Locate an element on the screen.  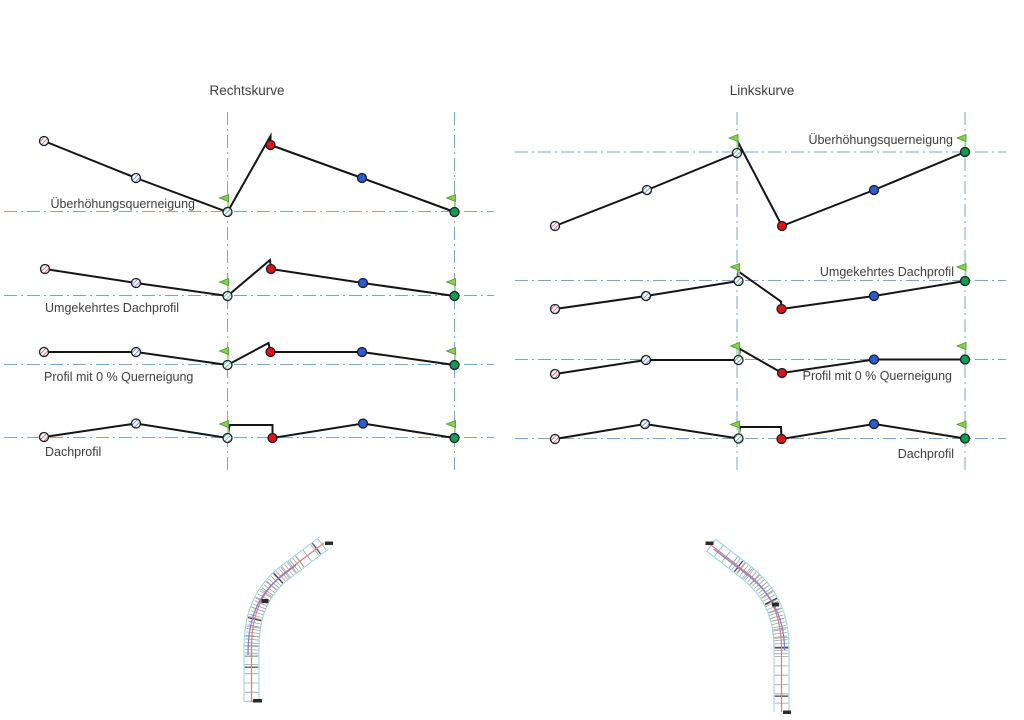
plan-view-linkskurve is located at coordinates (748, 626).